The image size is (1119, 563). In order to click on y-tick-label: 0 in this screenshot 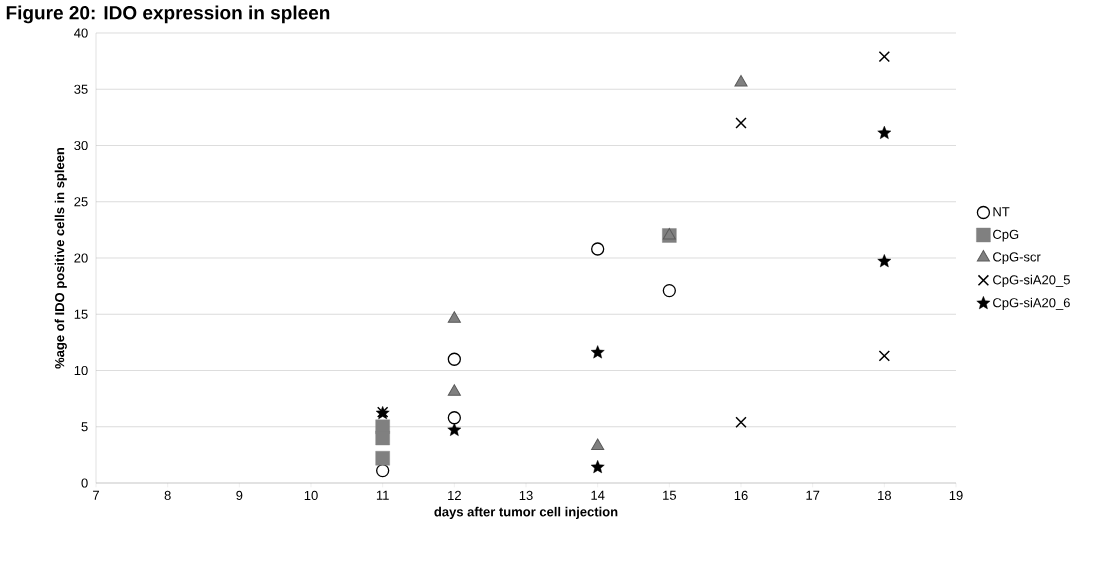, I will do `click(84, 483)`.